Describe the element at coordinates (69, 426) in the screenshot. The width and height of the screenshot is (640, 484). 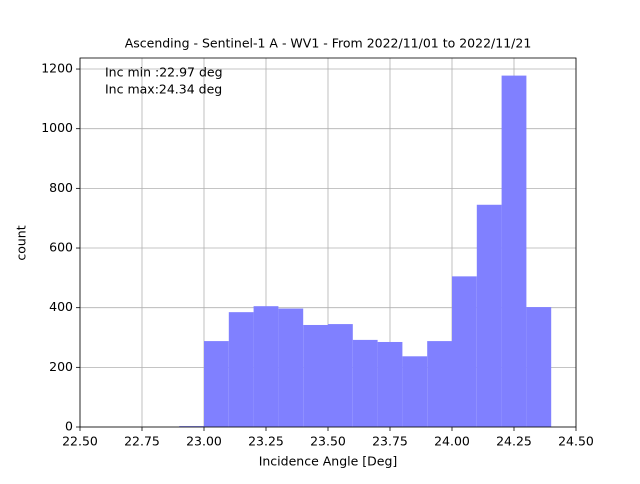
I see `y-tick-label: 0` at that location.